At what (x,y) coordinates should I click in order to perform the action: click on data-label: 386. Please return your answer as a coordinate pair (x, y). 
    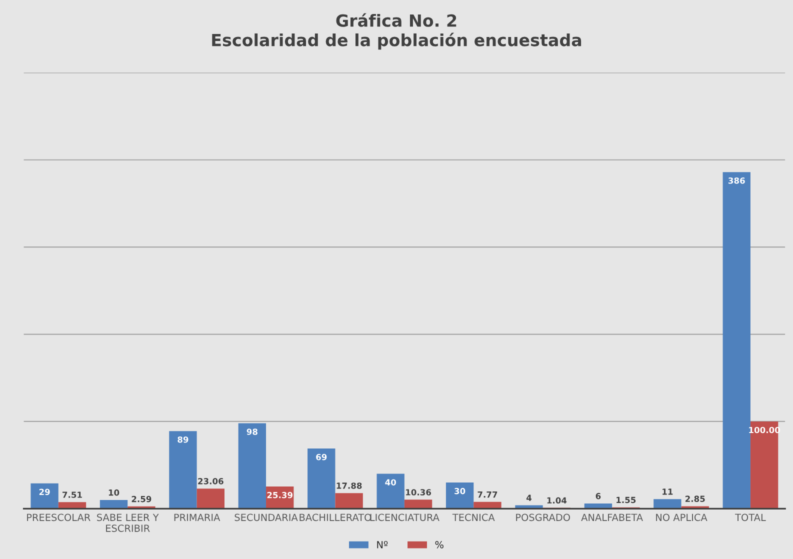
    Looking at the image, I should click on (736, 180).